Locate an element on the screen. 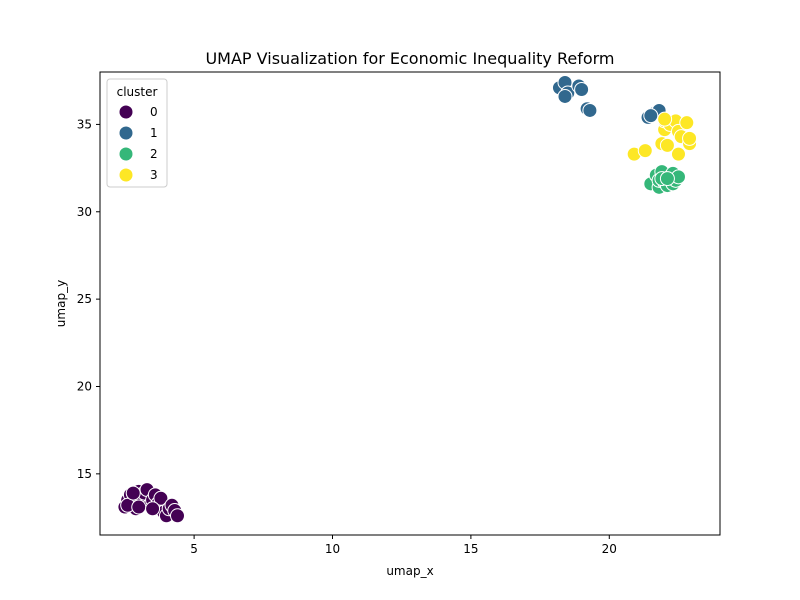 The image size is (800, 600). x-axis-label: umap_x is located at coordinates (409, 571).